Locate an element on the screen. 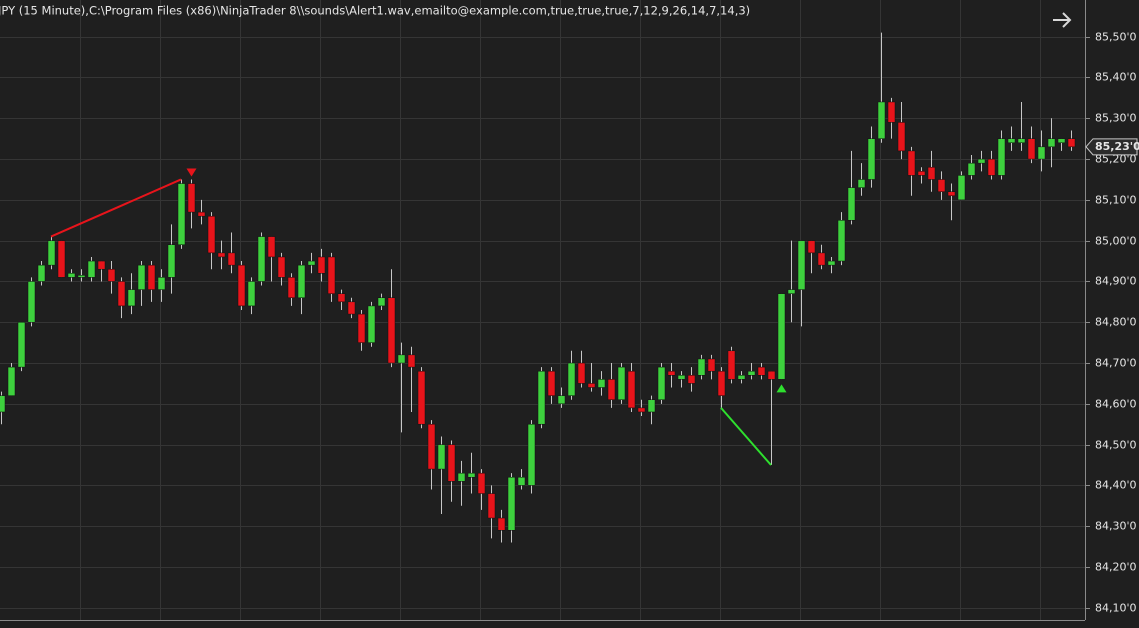 Image resolution: width=1139 pixels, height=628 pixels. y-tick-label: 84,80'0 is located at coordinates (1116, 322).